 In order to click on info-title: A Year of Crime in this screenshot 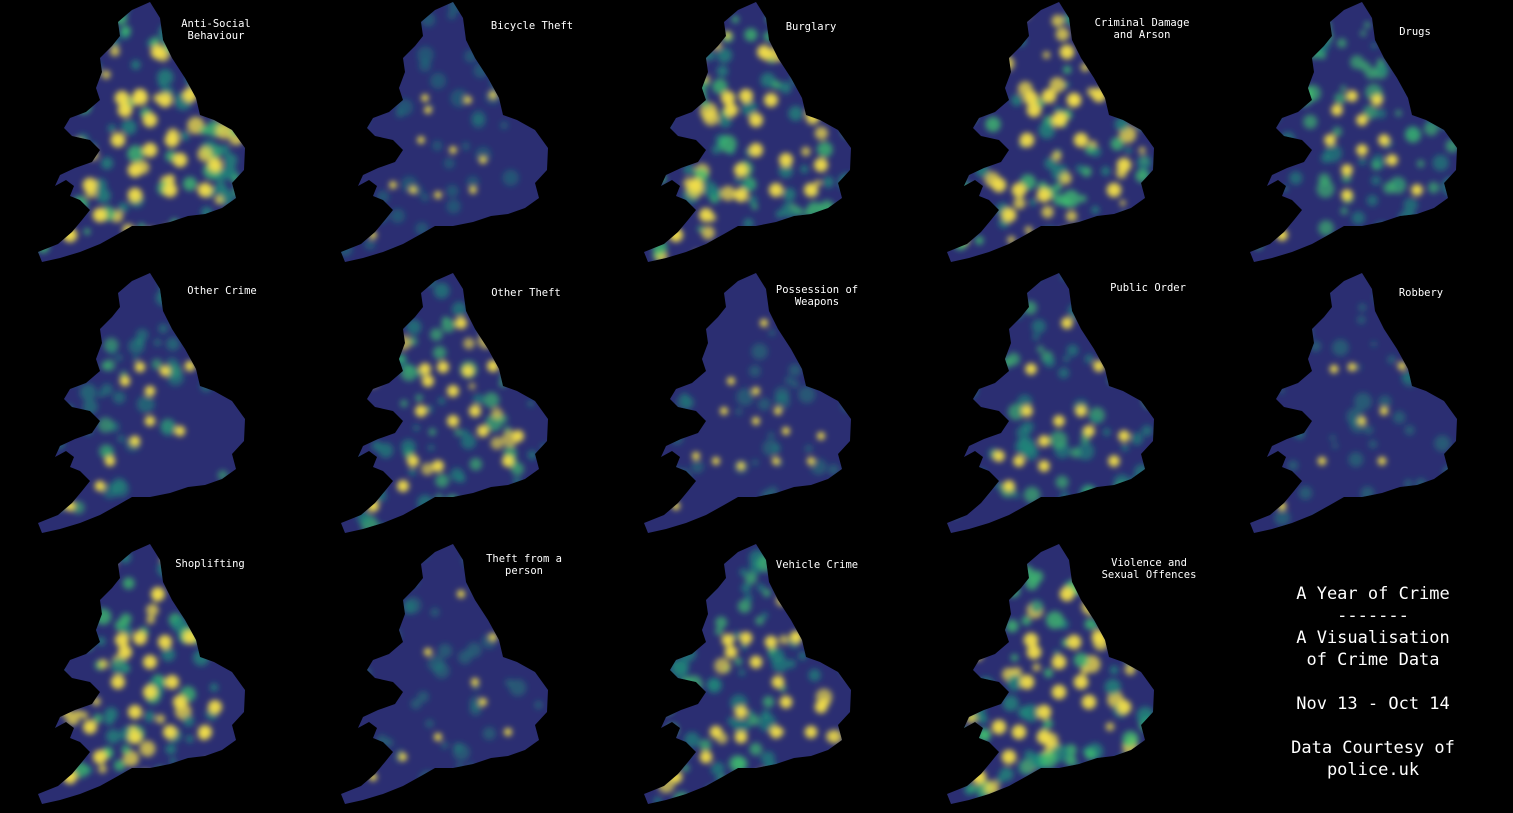, I will do `click(1373, 594)`.